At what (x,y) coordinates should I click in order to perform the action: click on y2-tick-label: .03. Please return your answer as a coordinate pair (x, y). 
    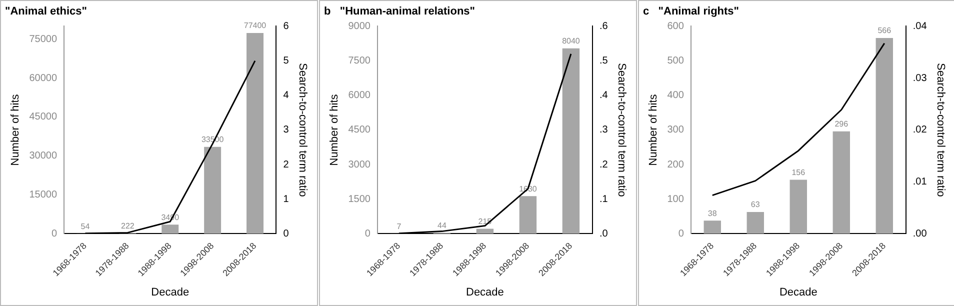
    Looking at the image, I should click on (920, 78).